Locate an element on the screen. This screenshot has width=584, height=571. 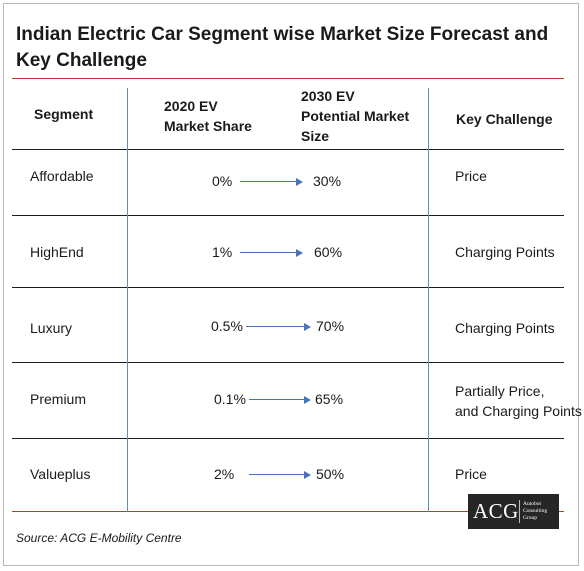
logo-subtitle: Autobot Consulting Group is located at coordinates (535, 511).